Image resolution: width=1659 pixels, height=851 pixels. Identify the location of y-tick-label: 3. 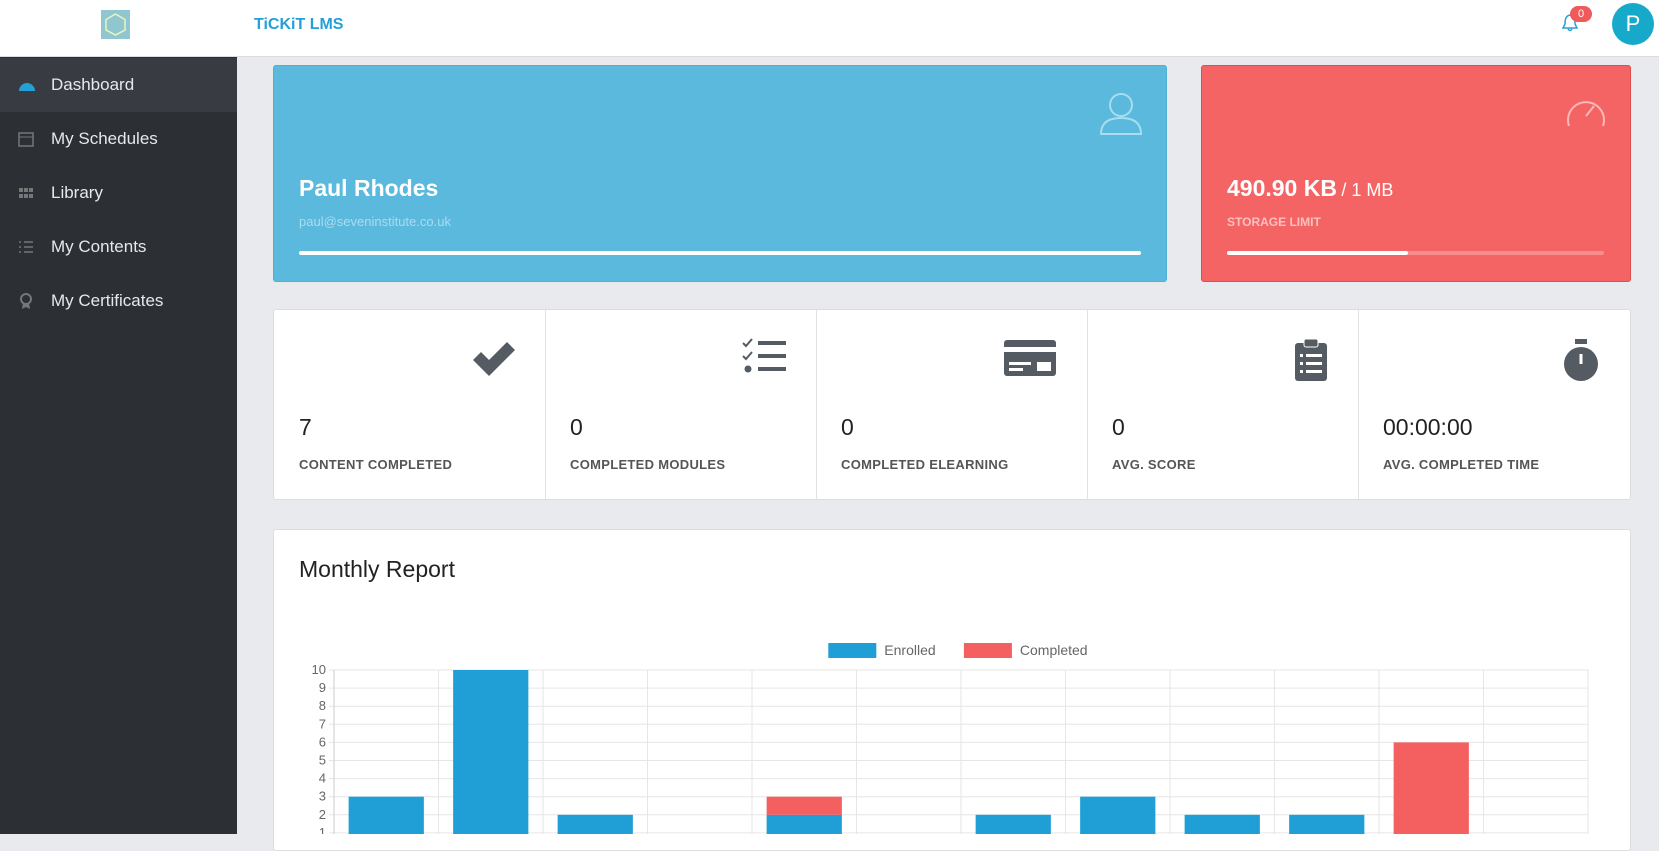
(322, 796).